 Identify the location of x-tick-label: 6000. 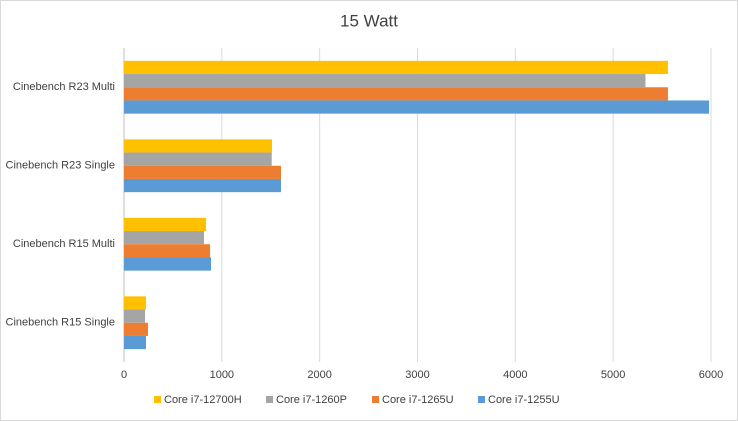
(711, 375).